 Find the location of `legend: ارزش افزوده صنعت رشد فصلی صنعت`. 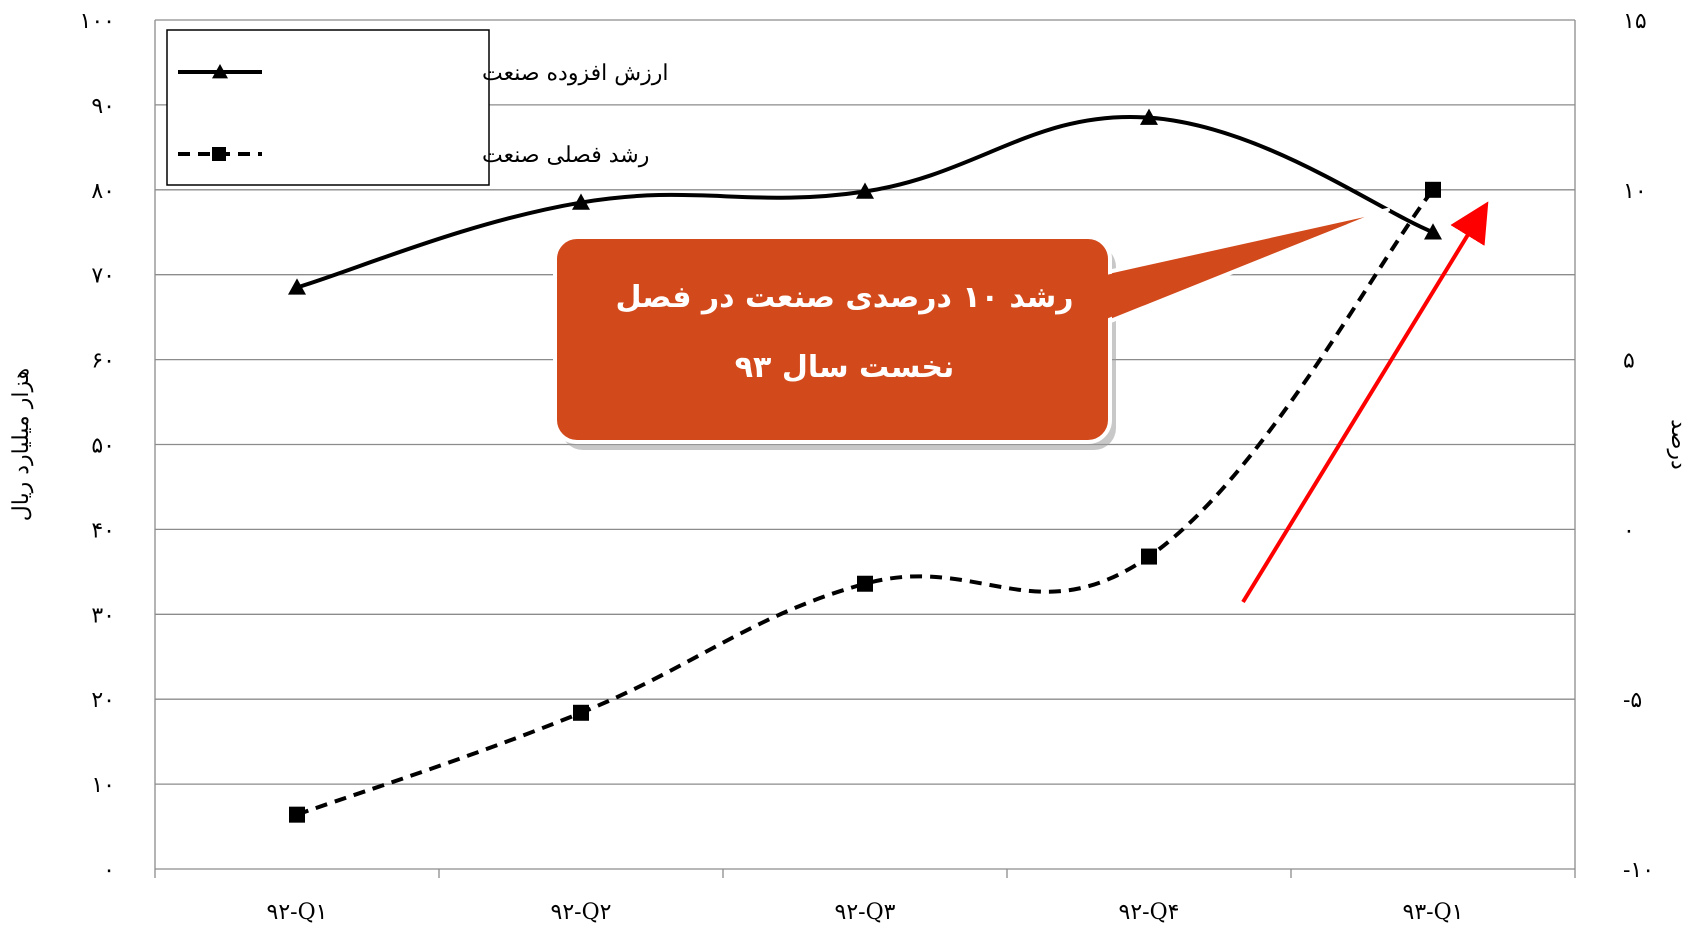

legend: ارزش افزوده صنعت رشد فصلی صنعت is located at coordinates (417, 107).